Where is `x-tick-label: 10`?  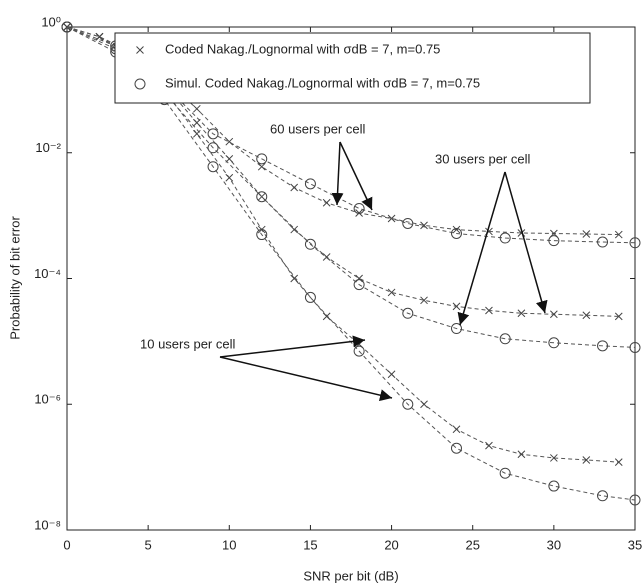
x-tick-label: 10 is located at coordinates (229, 544).